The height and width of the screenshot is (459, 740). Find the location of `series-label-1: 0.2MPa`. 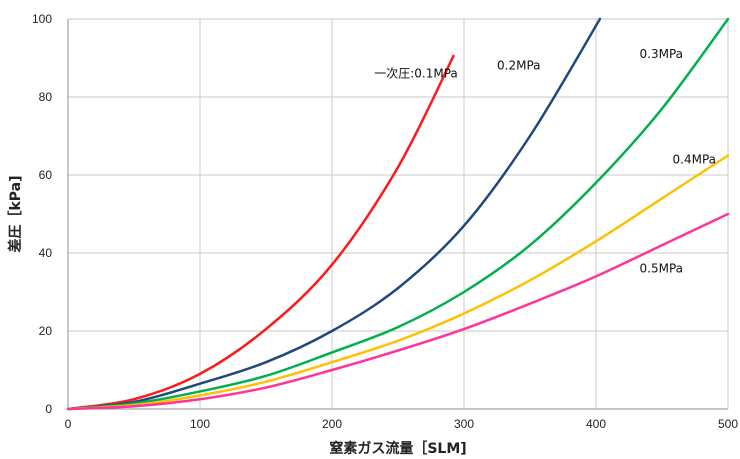

series-label-1: 0.2MPa is located at coordinates (519, 66).